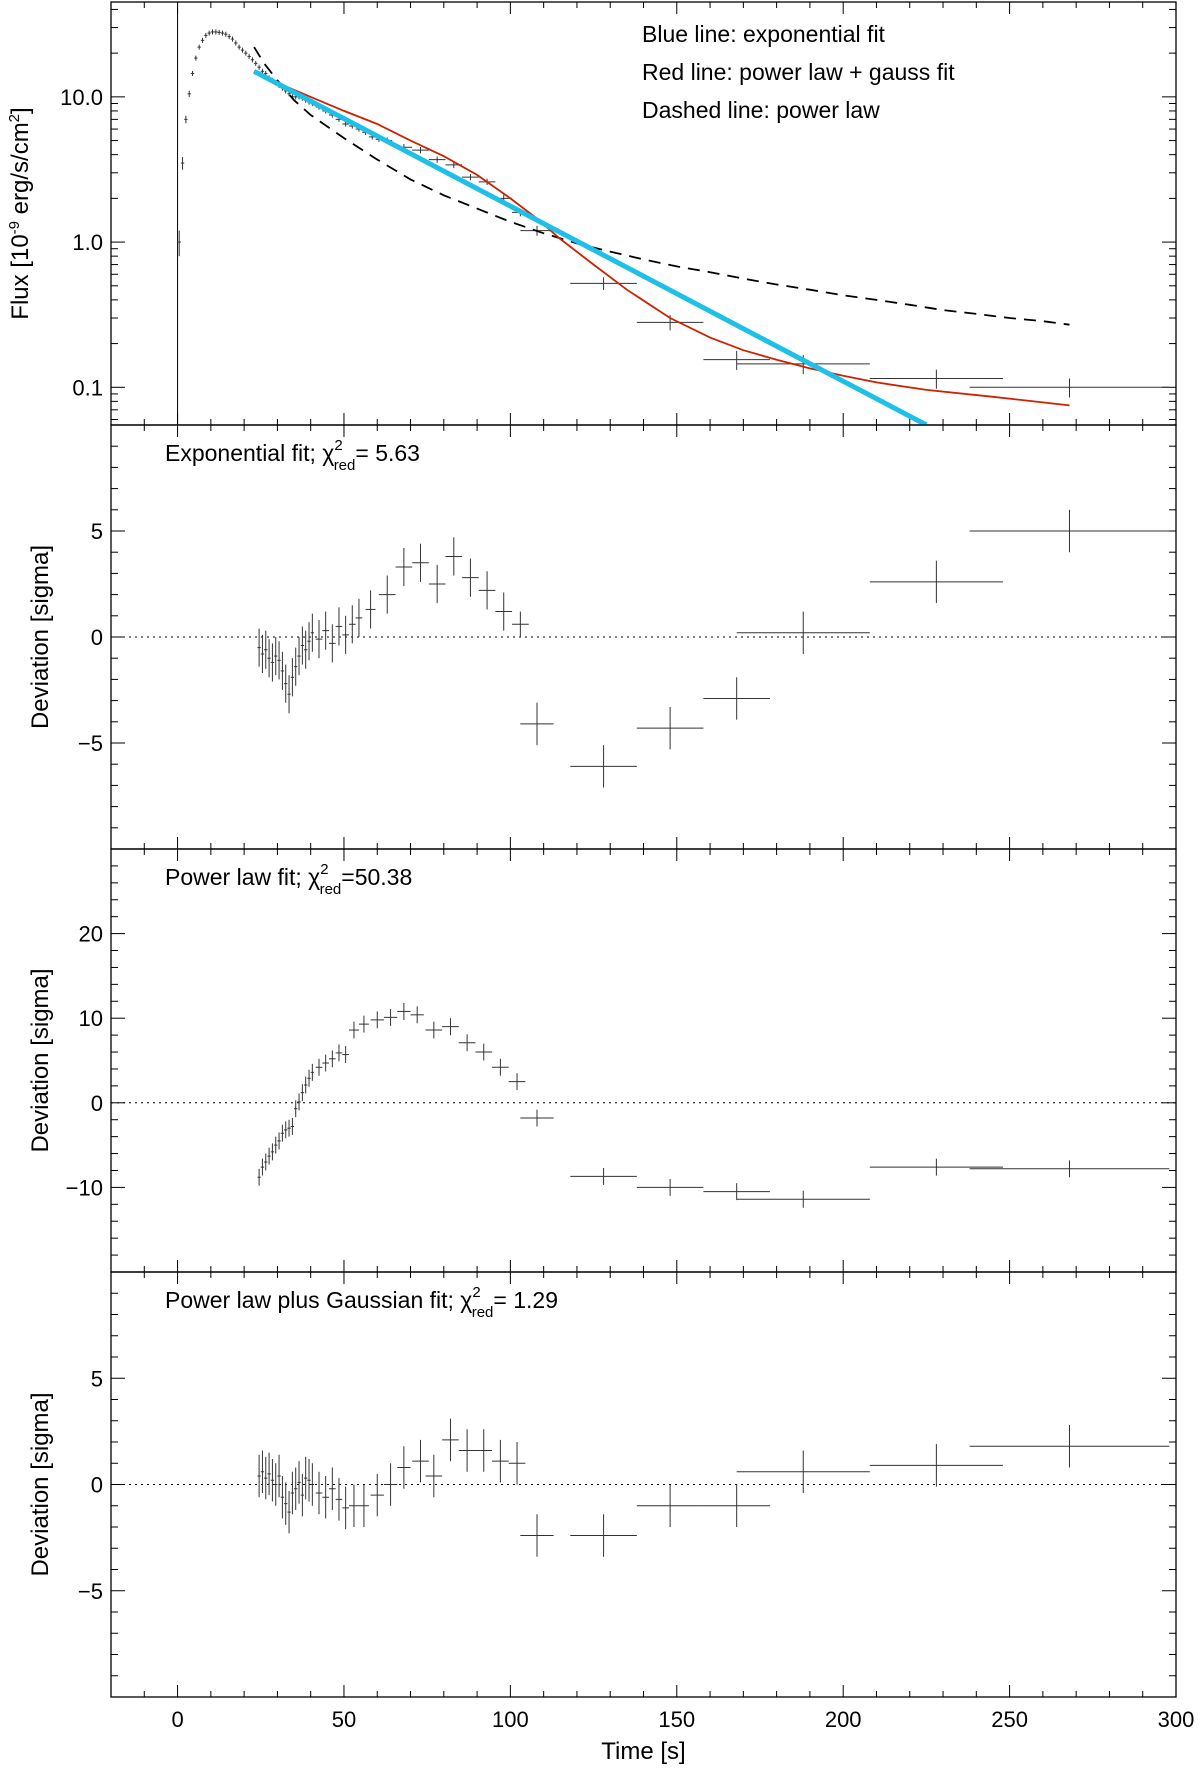  I want to click on x-tick-label: 300, so click(1176, 1719).